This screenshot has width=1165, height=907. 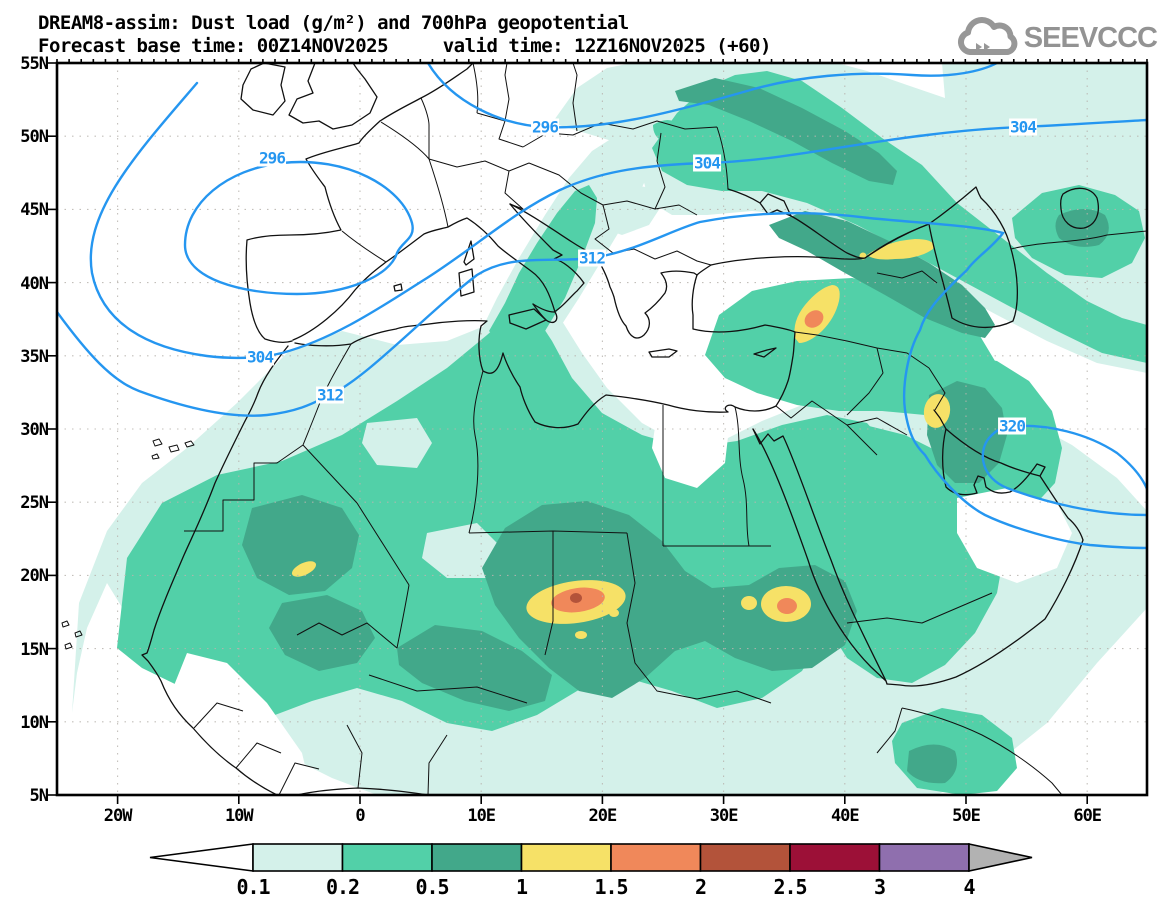 What do you see at coordinates (34, 137) in the screenshot?
I see `lat-label-50N: 50N` at bounding box center [34, 137].